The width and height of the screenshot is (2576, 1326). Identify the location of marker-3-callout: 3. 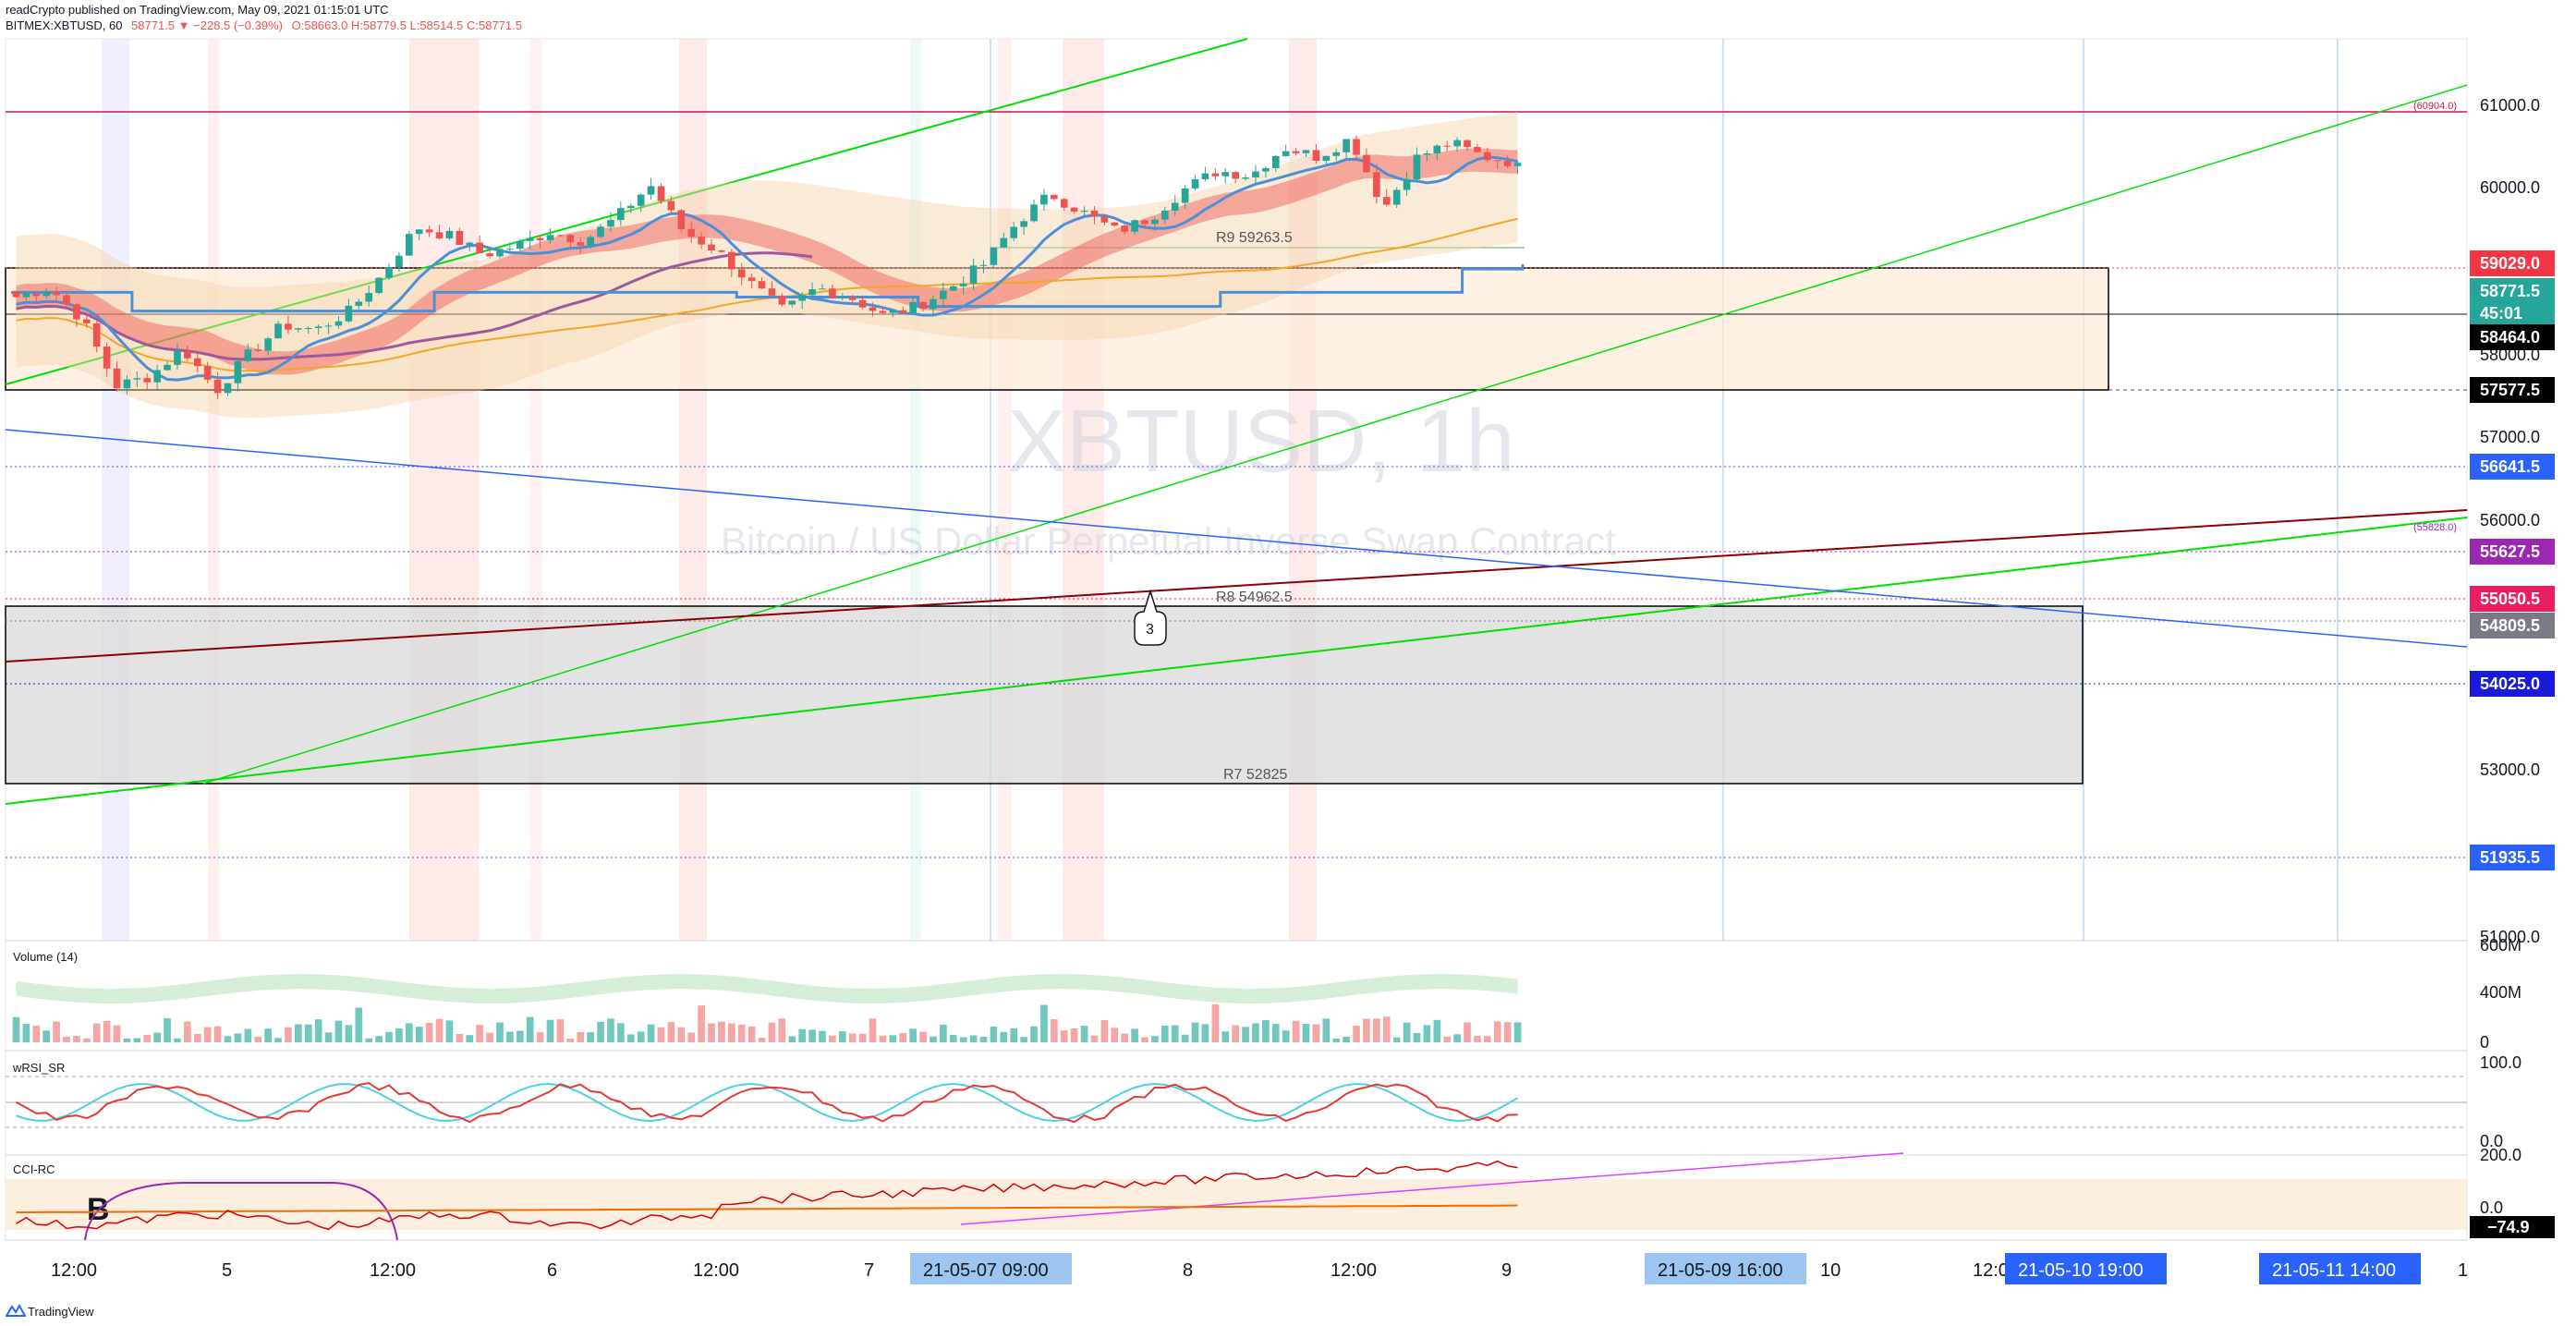
(1150, 617).